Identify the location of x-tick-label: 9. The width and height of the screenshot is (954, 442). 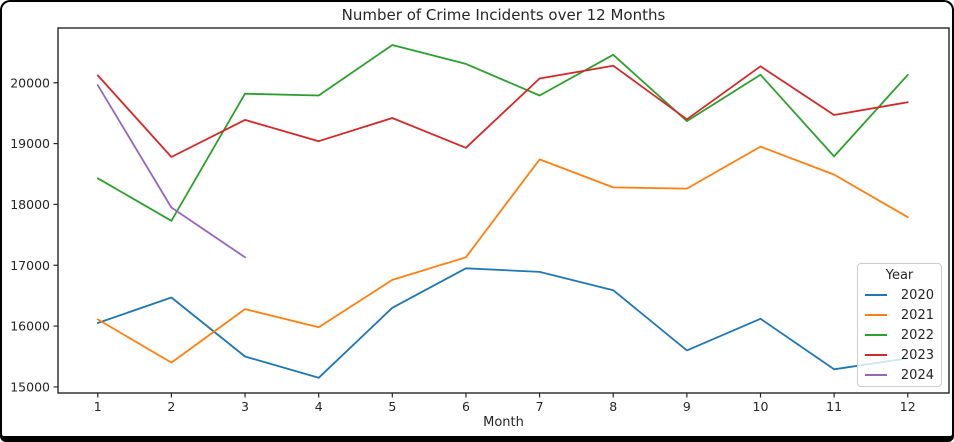
(687, 406).